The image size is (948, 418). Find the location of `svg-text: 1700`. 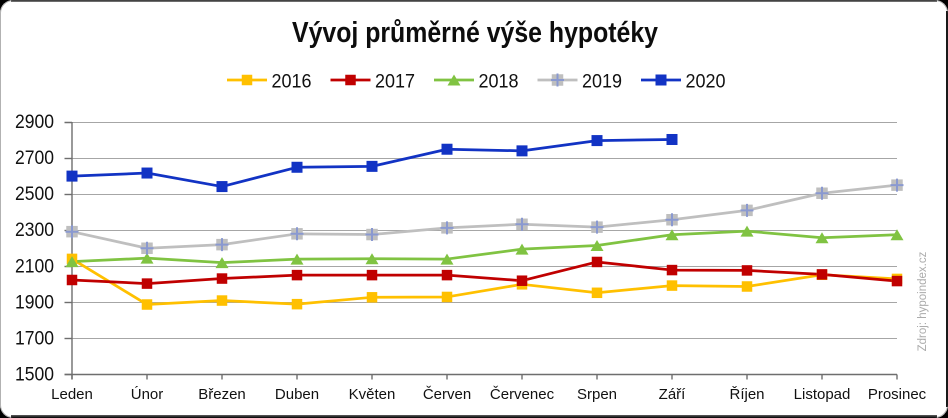

svg-text: 1700 is located at coordinates (34, 338).